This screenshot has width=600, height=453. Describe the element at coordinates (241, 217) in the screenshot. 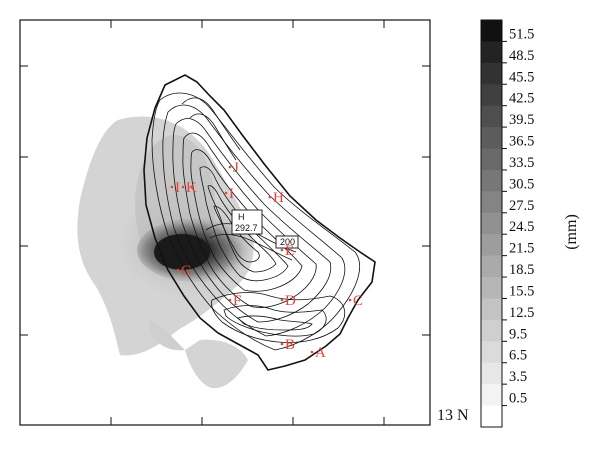

I see `maximum-marker: H` at that location.